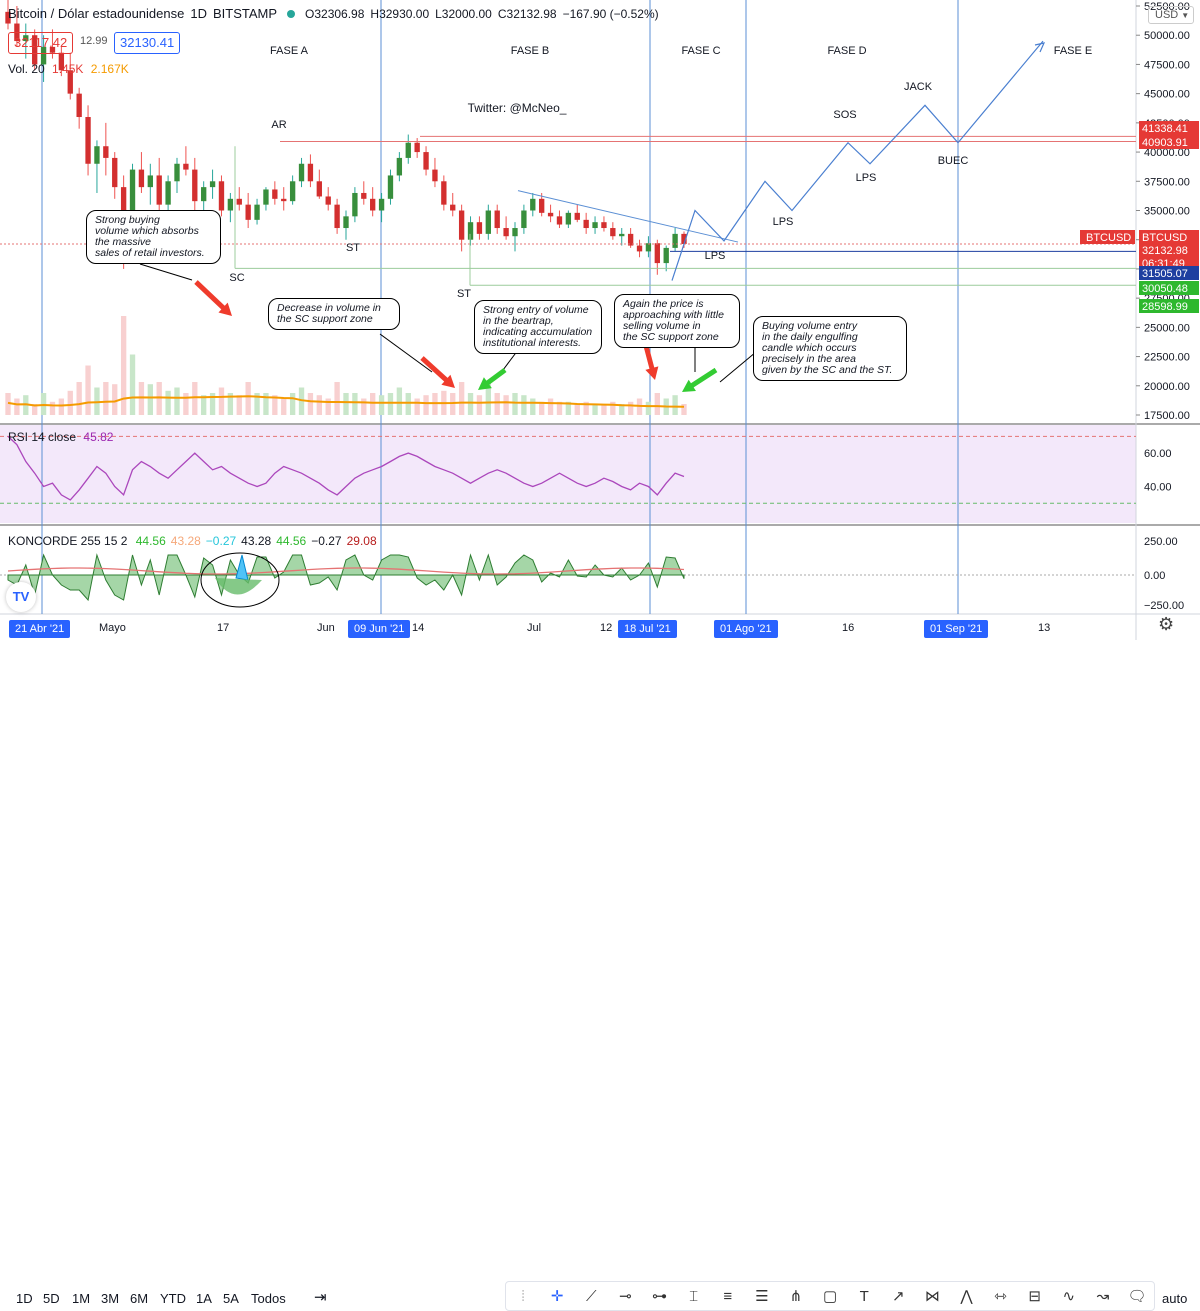  What do you see at coordinates (21, 597) in the screenshot?
I see `tradingview-logo: TV` at bounding box center [21, 597].